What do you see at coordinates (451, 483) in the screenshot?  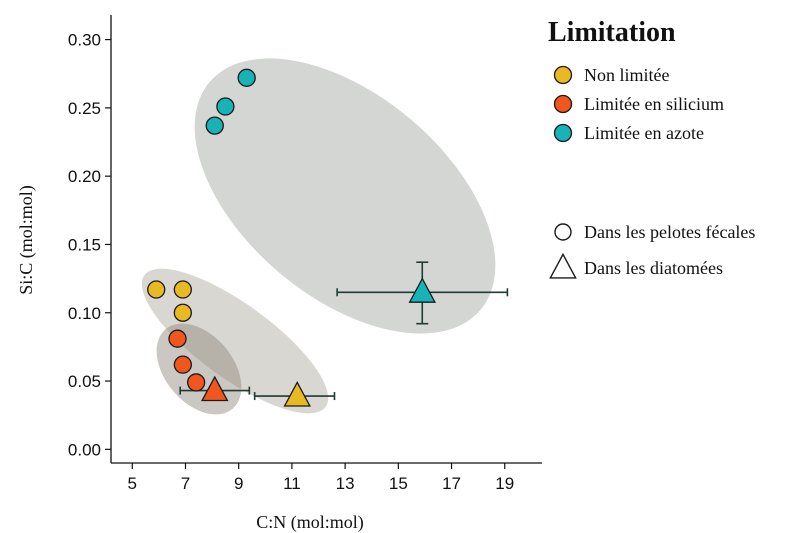 I see `x-tick-label: 17` at bounding box center [451, 483].